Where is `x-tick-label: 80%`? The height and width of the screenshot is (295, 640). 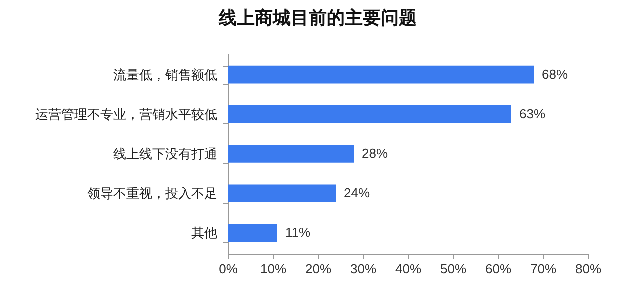
x-tick-label: 80% is located at coordinates (588, 269).